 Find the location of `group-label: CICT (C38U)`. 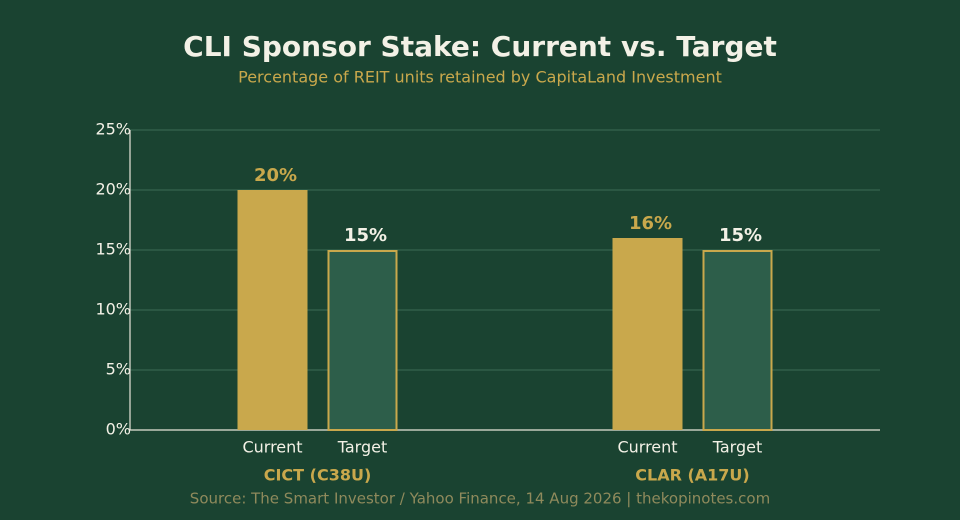

group-label: CICT (C38U) is located at coordinates (318, 475).